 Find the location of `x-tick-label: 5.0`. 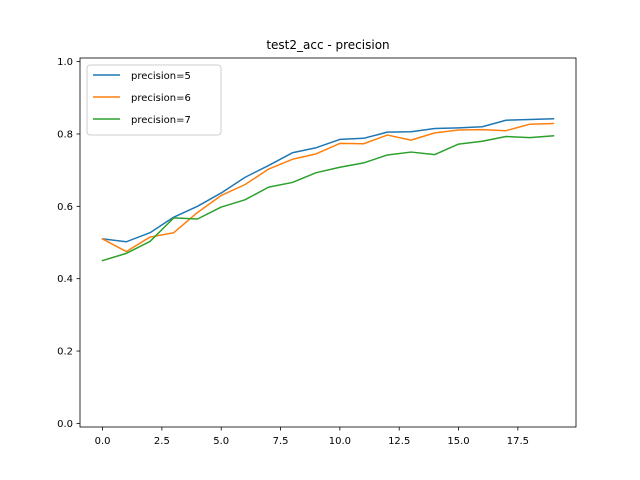

x-tick-label: 5.0 is located at coordinates (221, 441).